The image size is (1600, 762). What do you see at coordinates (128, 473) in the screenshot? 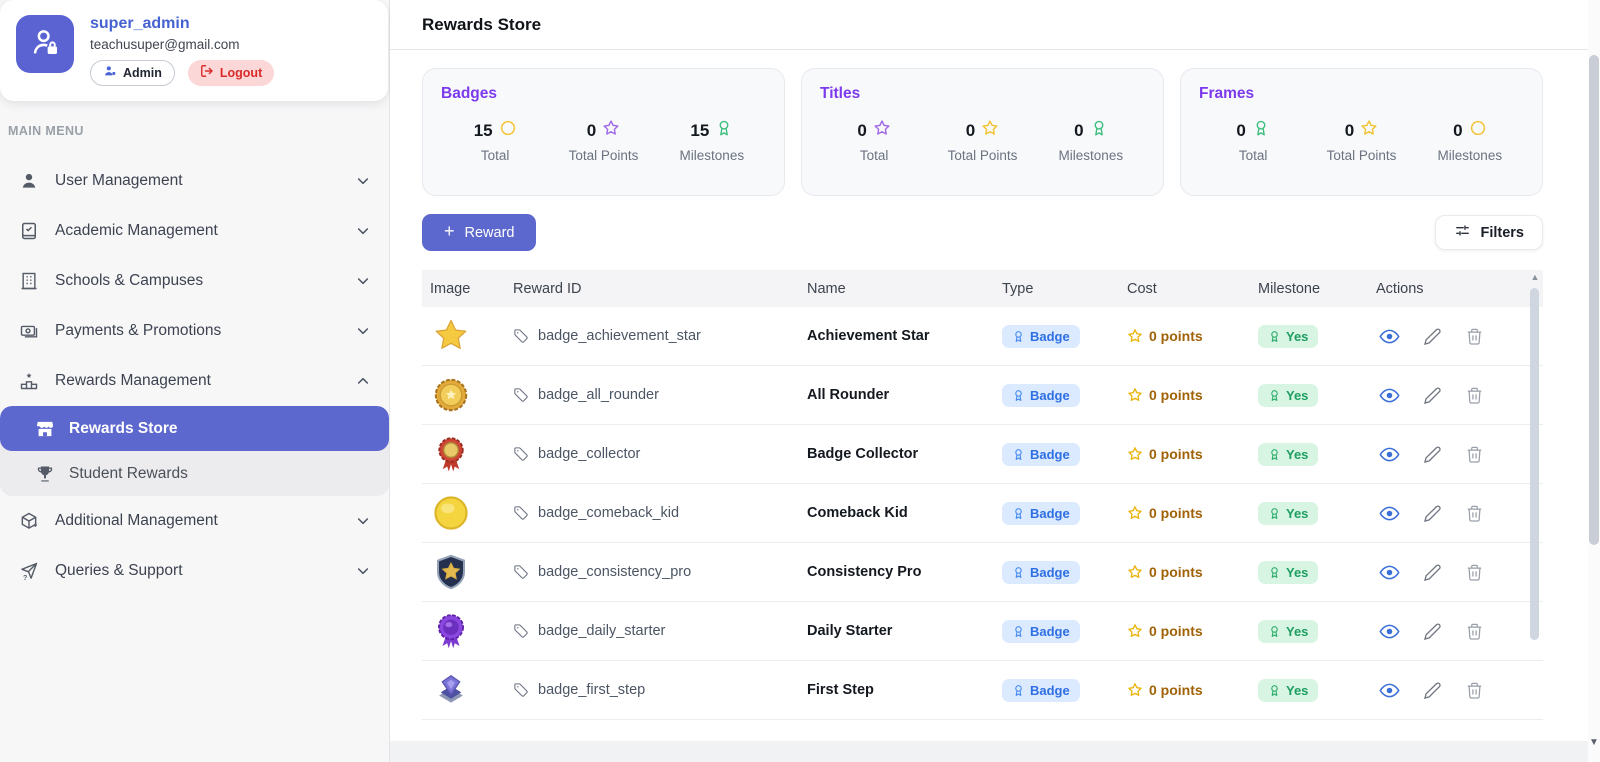
I see `sidebar-item-label: Student Rewards` at bounding box center [128, 473].